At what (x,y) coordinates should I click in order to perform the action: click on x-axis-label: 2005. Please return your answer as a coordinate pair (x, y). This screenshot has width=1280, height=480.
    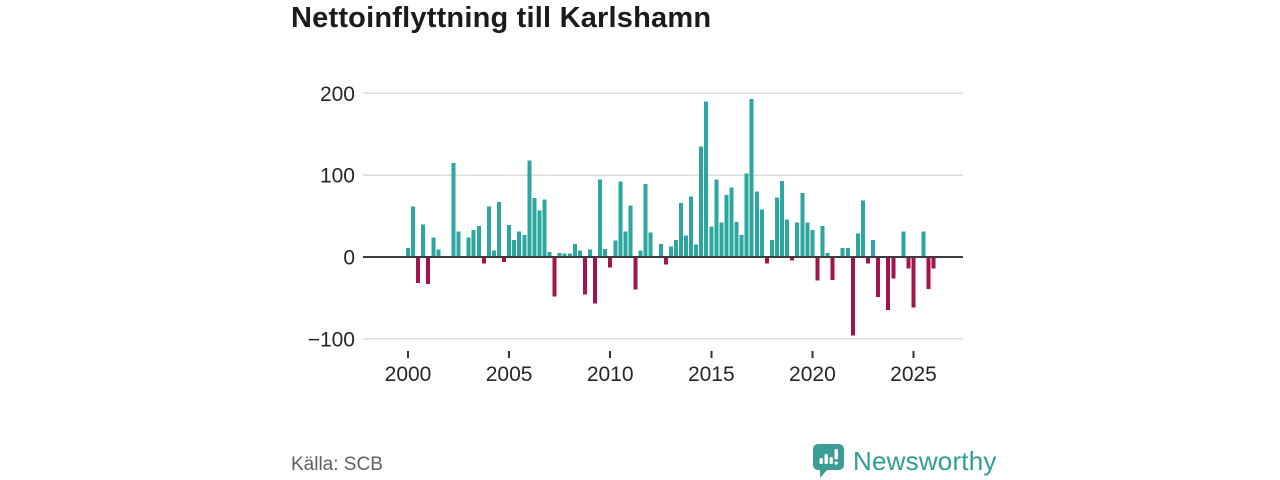
    Looking at the image, I should click on (509, 374).